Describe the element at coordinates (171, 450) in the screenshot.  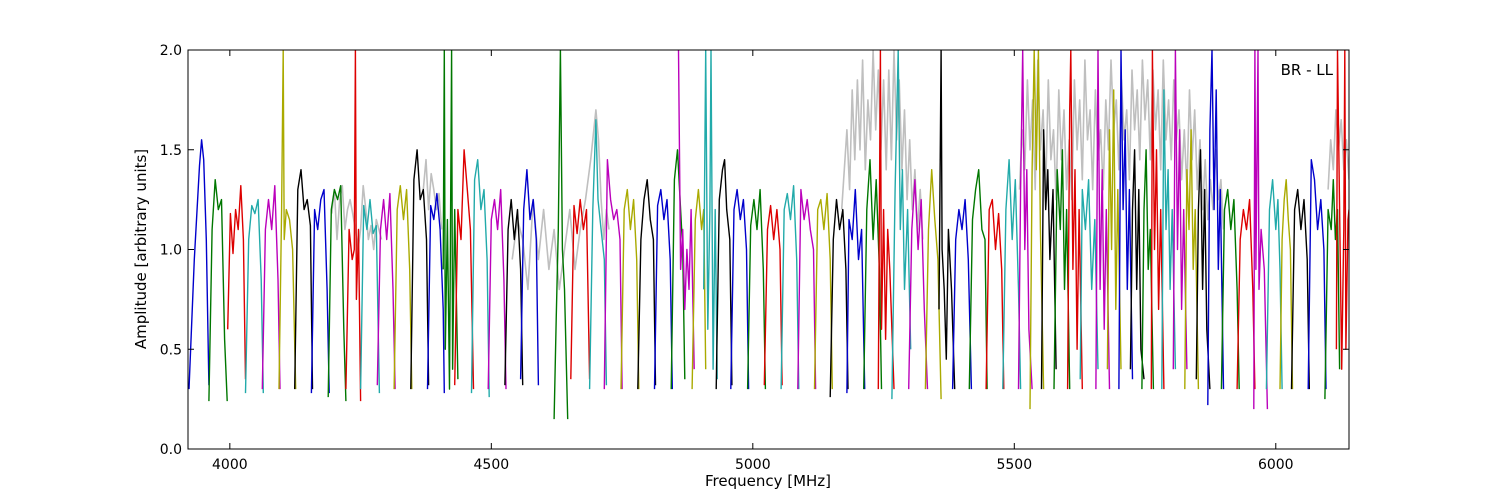
I see `y-tick-label-0: 0.0` at that location.